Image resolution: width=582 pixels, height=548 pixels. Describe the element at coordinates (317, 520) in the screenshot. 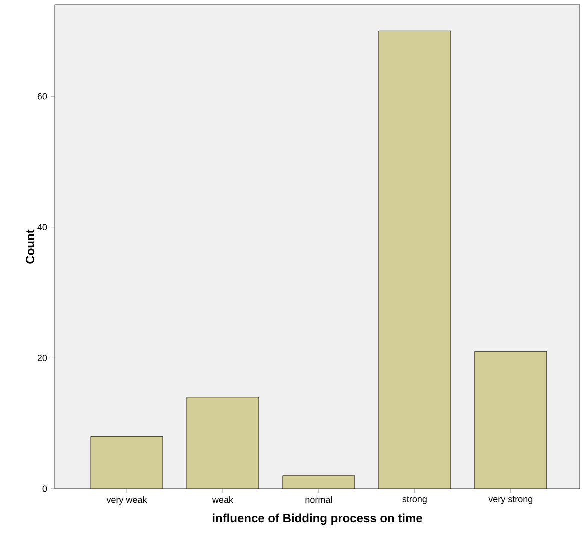

I see `x-axis-title: influence of Bidding process on time` at that location.